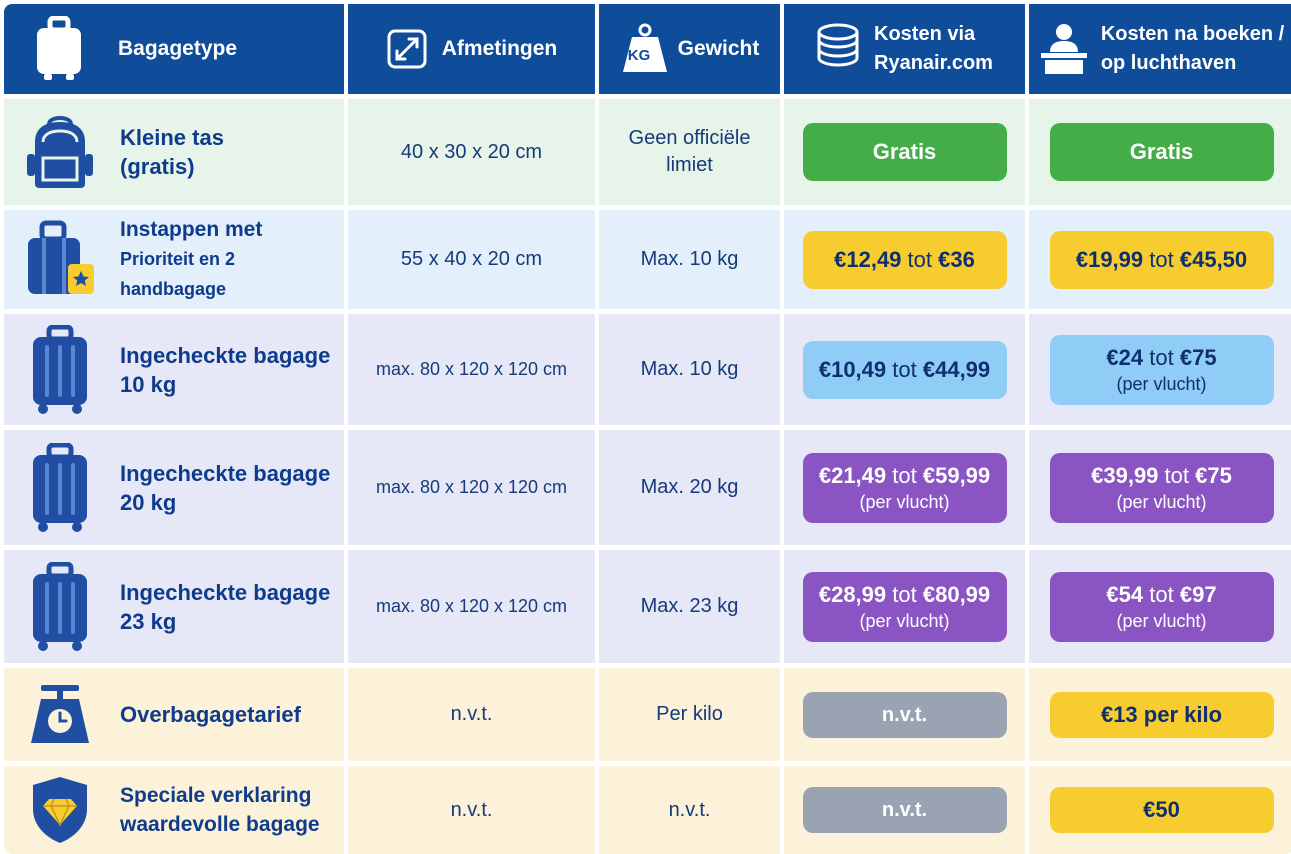  Describe the element at coordinates (59, 49) in the screenshot. I see `suitcase-icon` at that location.